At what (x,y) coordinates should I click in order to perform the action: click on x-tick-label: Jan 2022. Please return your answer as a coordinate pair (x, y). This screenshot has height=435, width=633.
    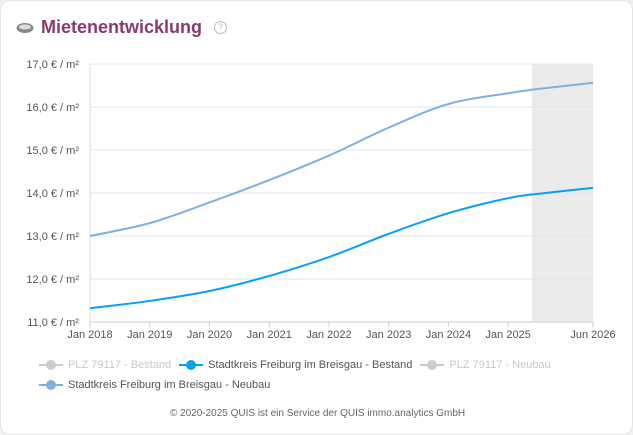
    Looking at the image, I should click on (328, 335).